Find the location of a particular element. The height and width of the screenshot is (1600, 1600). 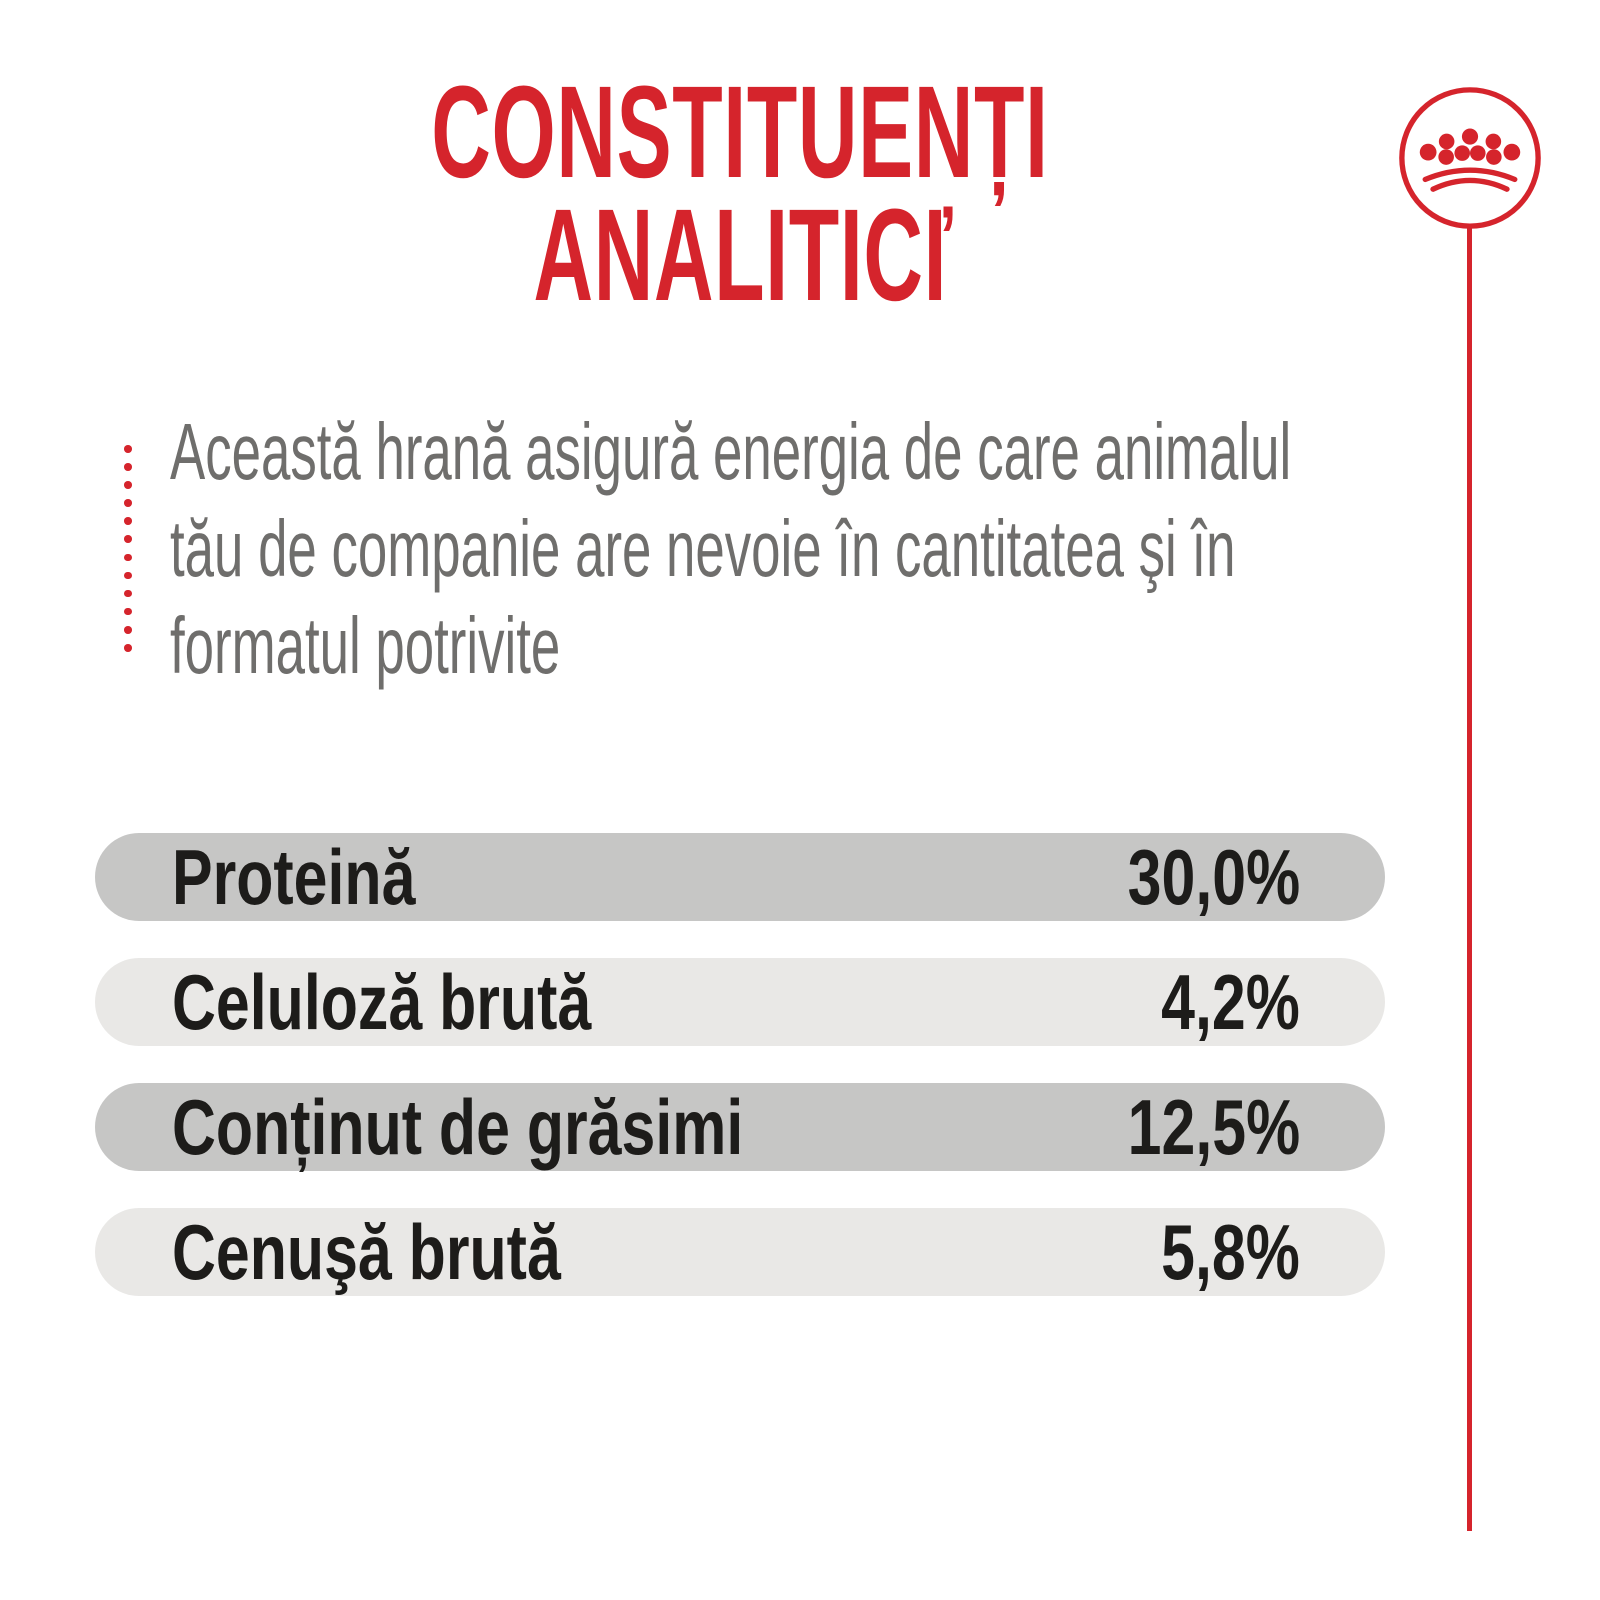

table-row-fat-content: Conținut de grăsimi 12,5% is located at coordinates (740, 1127).